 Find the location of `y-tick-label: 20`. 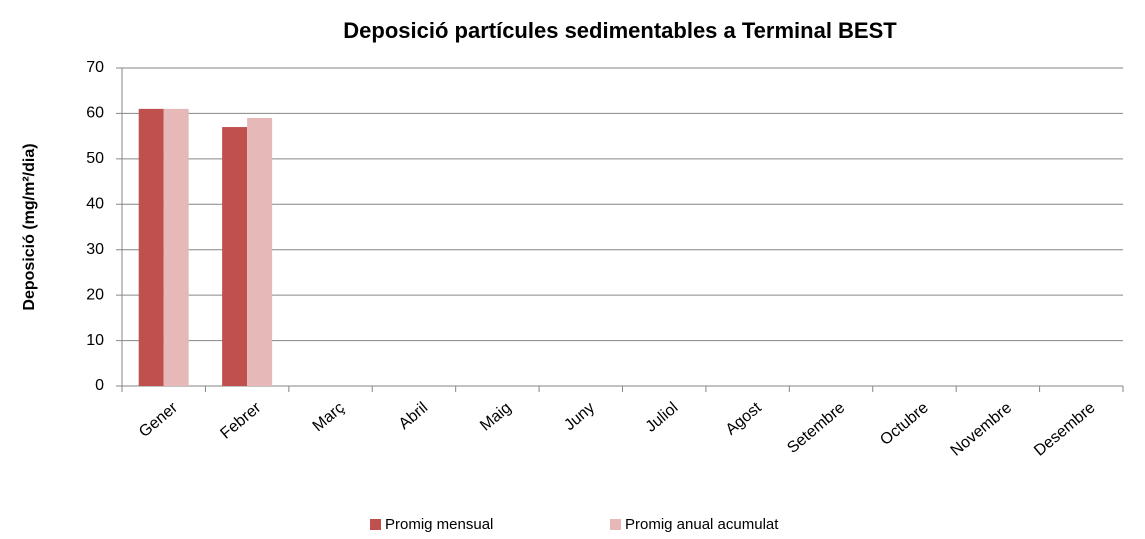

y-tick-label: 20 is located at coordinates (95, 294).